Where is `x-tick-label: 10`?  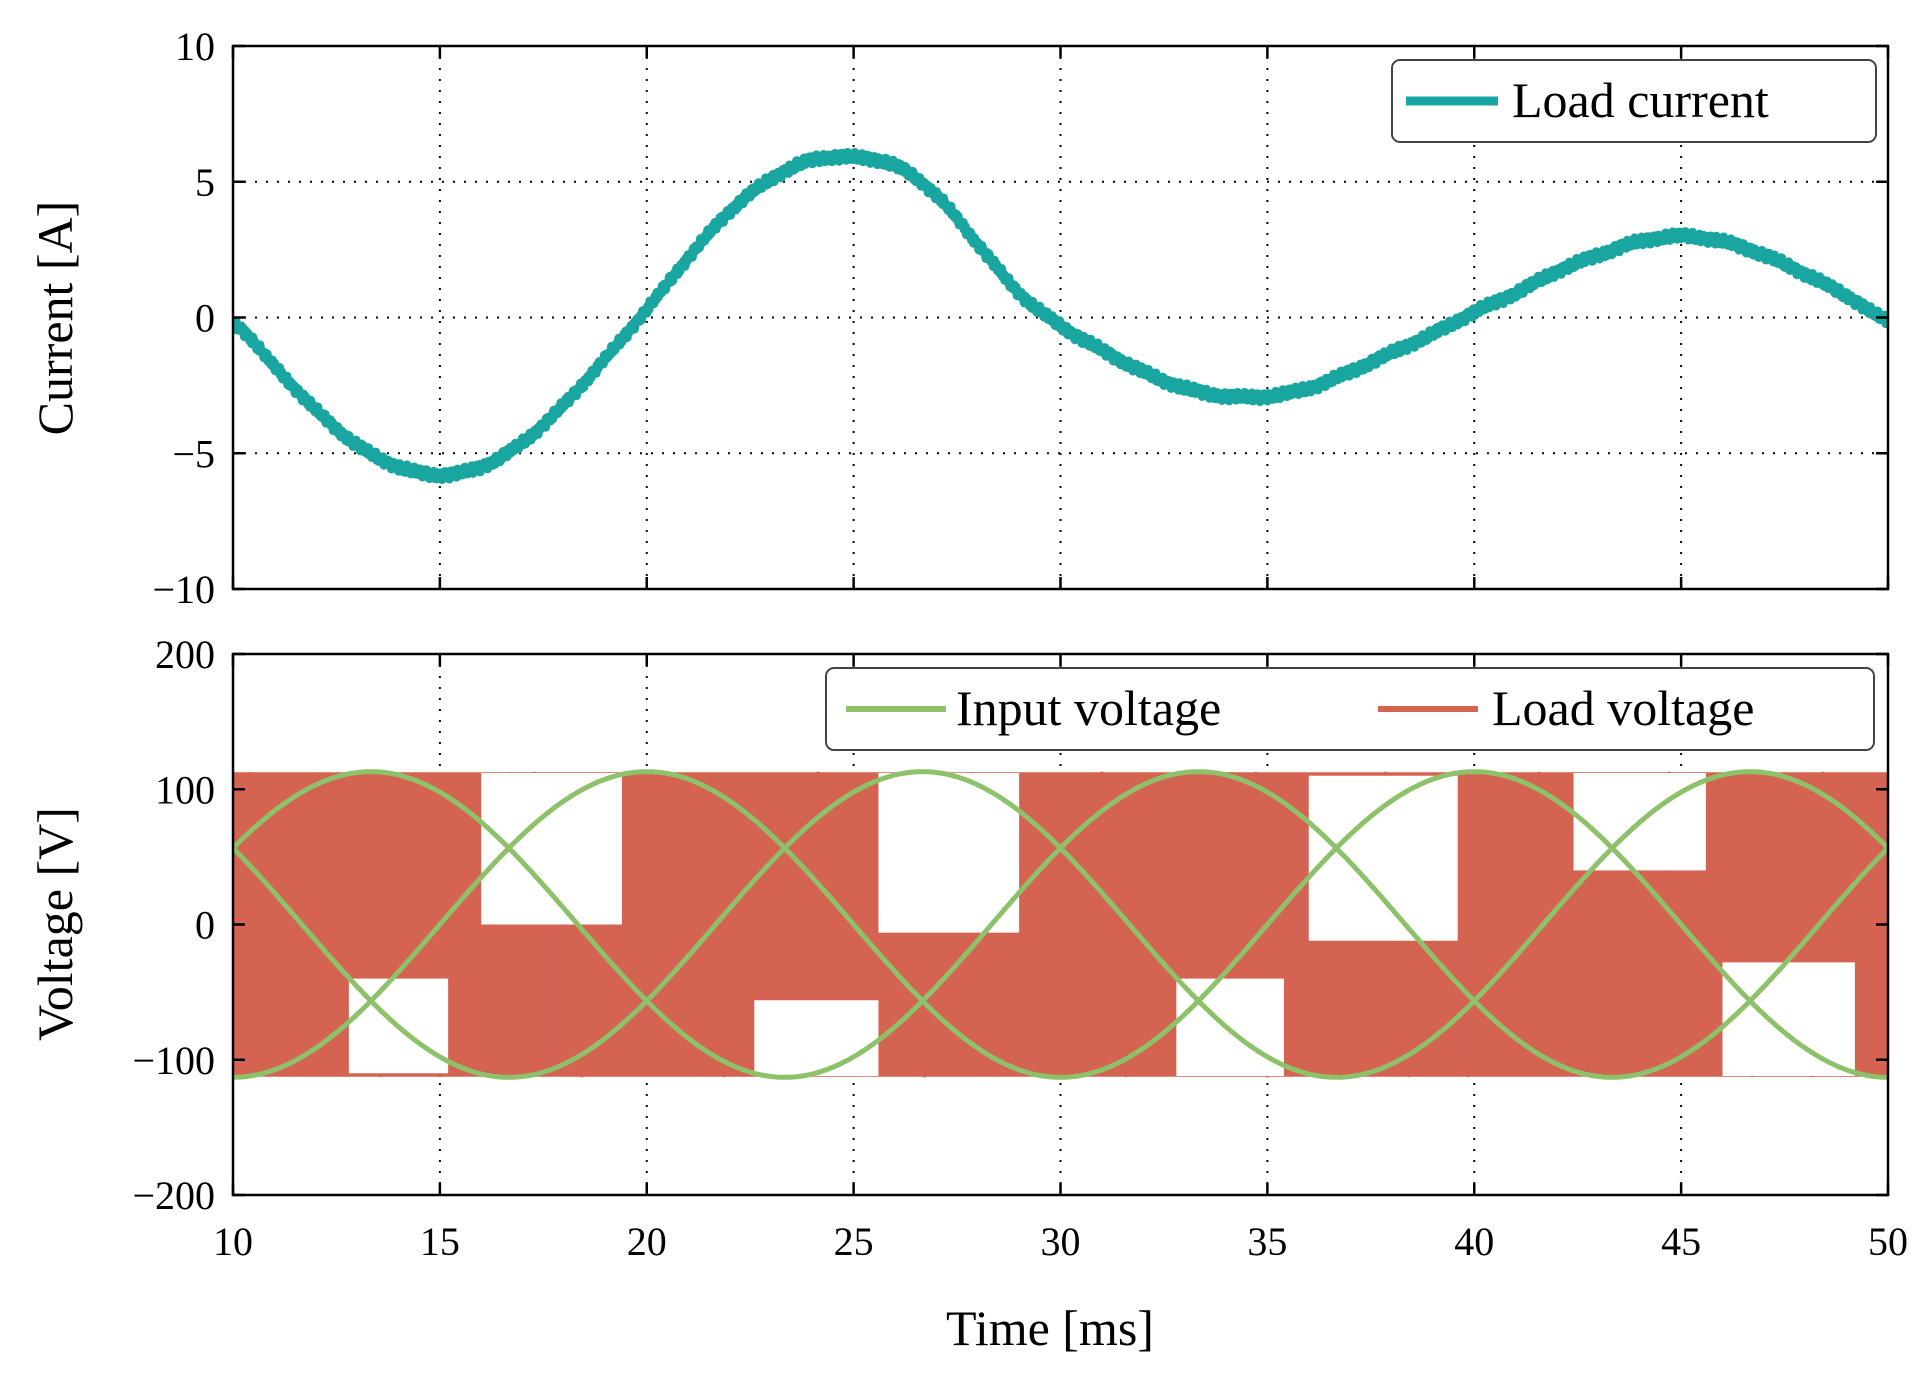 x-tick-label: 10 is located at coordinates (233, 1241).